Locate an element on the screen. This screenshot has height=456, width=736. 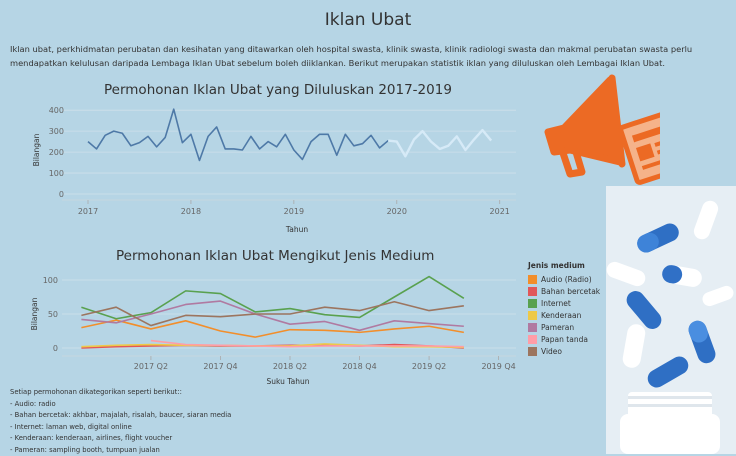
legend-item: Audio (Radio) is located at coordinates (573, 279).